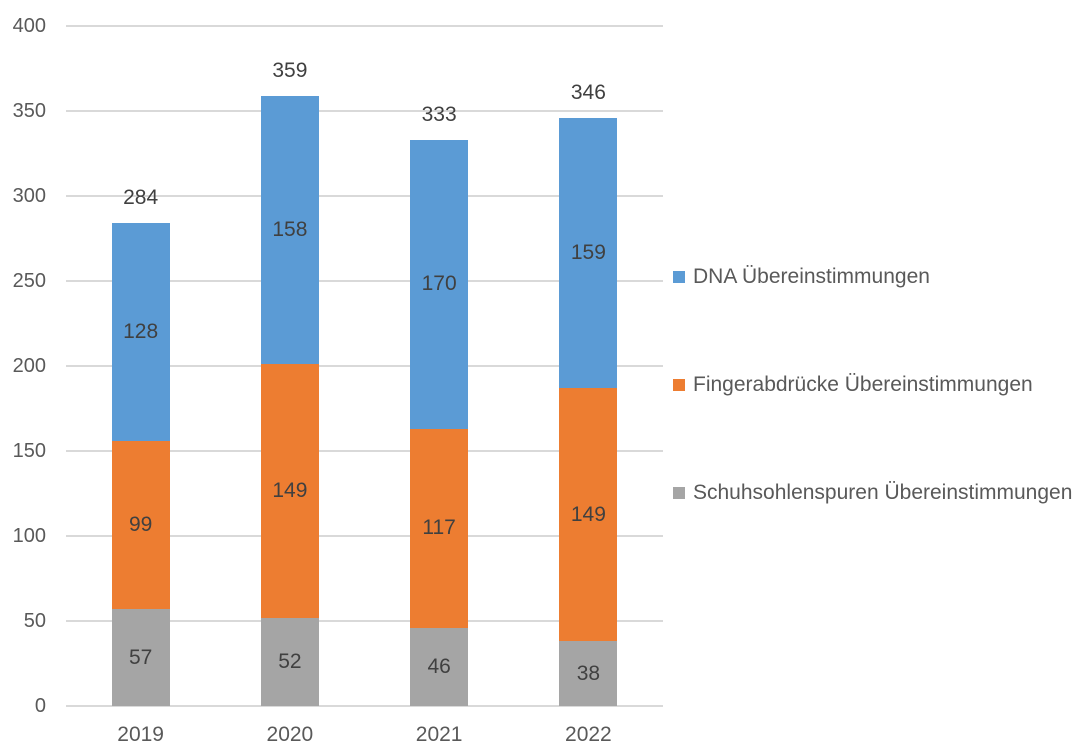 This screenshot has height=753, width=1083. Describe the element at coordinates (29, 196) in the screenshot. I see `y-axis-tick-label-300: 300` at that location.